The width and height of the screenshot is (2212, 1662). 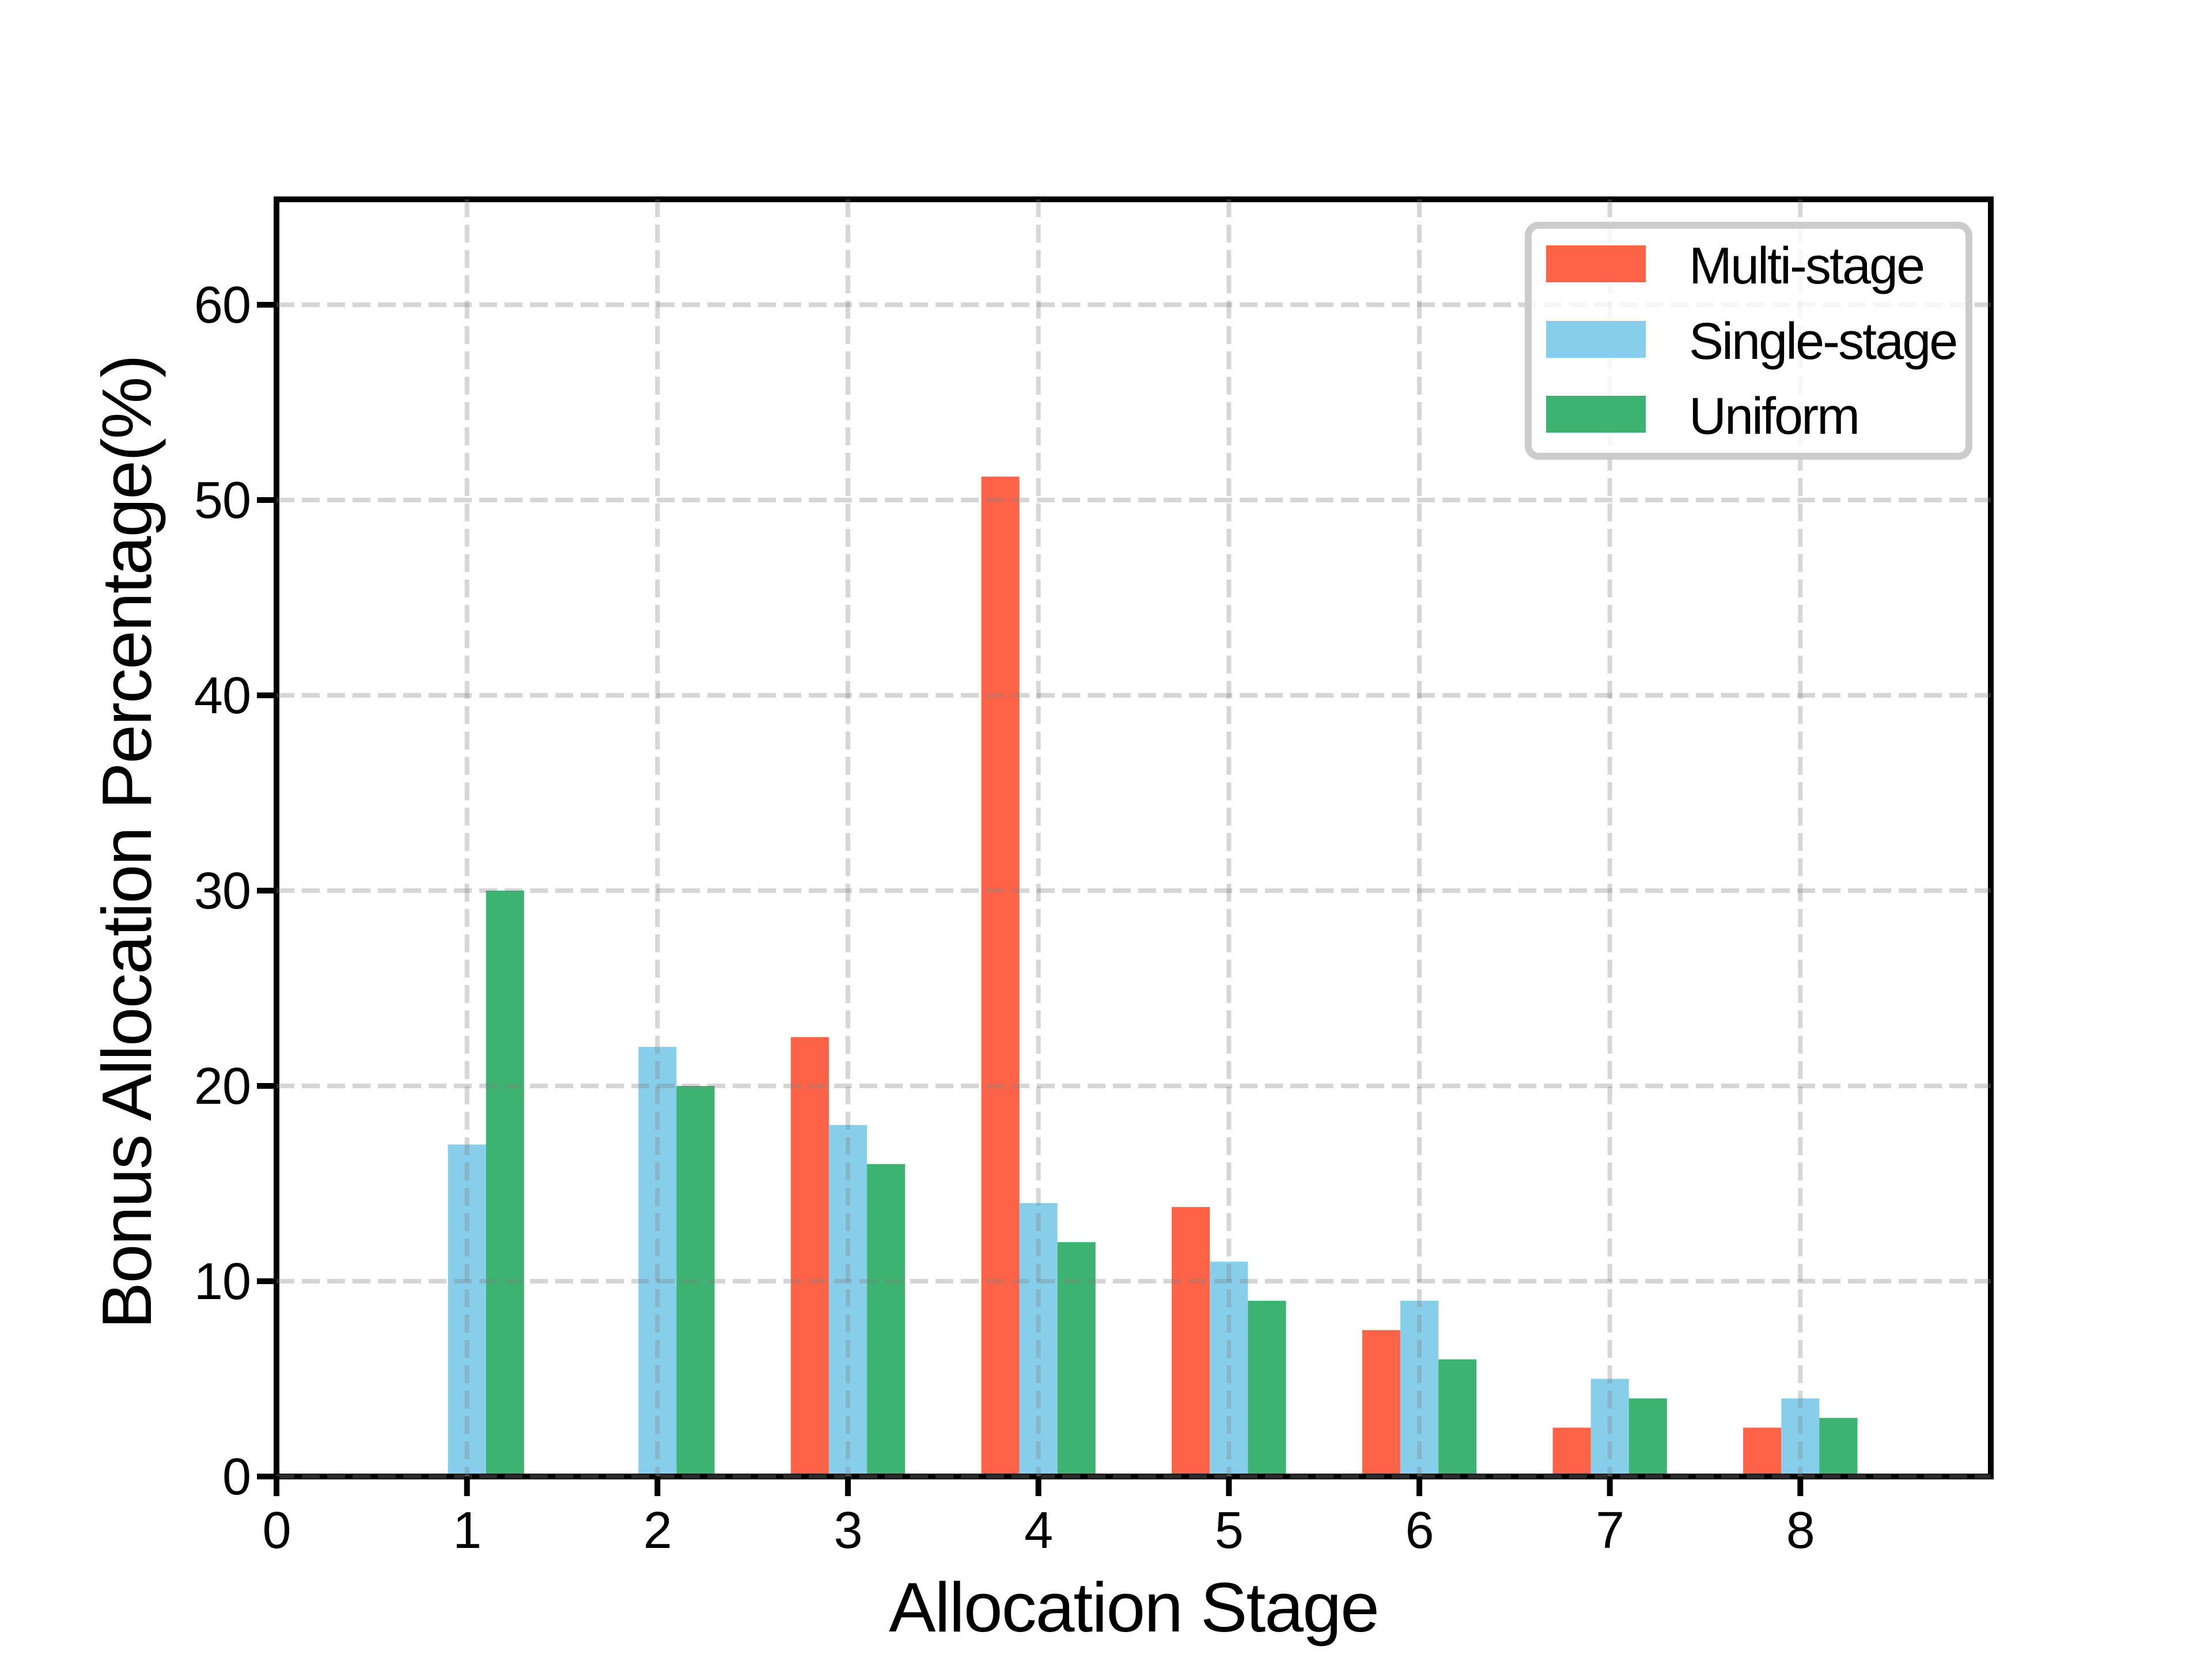 I want to click on x-tick-label-7: 7, so click(x=1610, y=1530).